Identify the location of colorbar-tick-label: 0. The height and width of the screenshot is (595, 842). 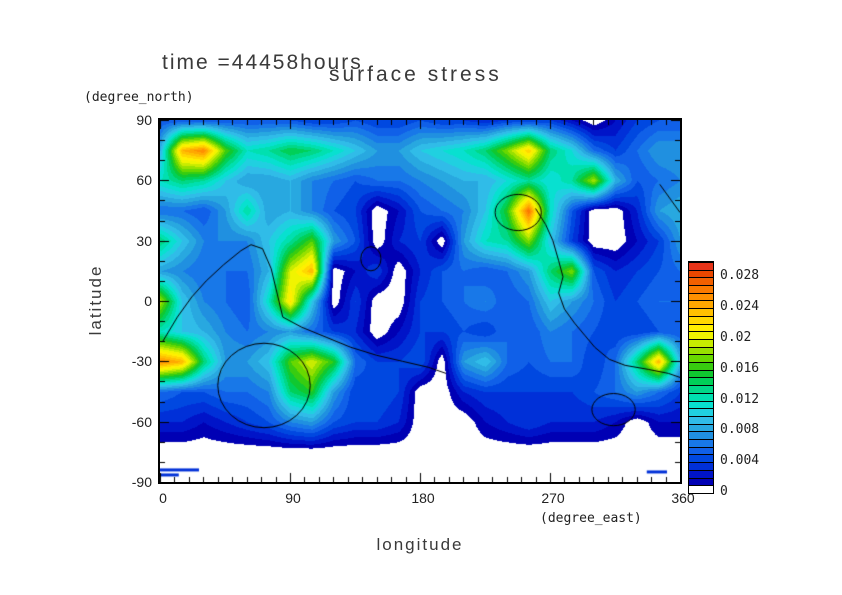
(724, 491).